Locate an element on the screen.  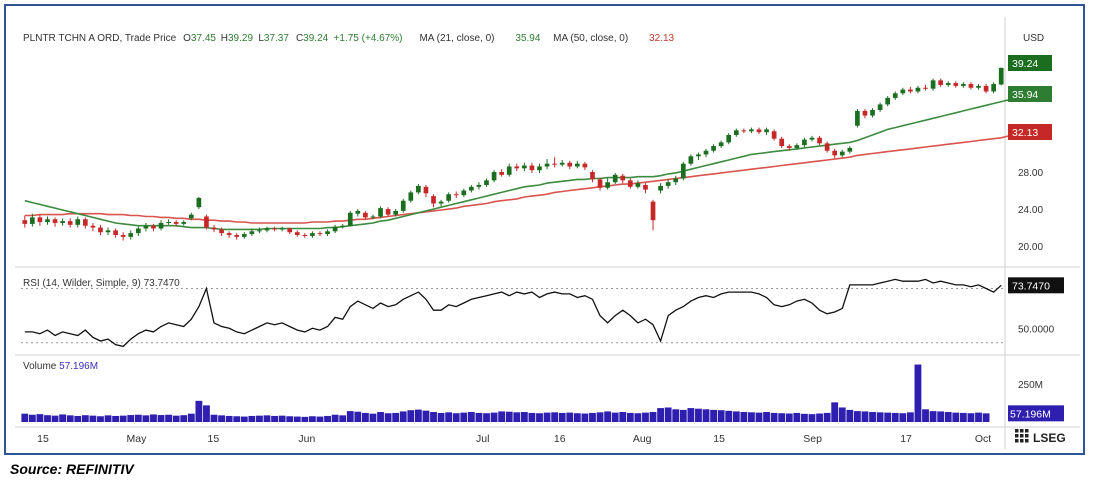
lseg-logo-dot is located at coordinates (1027, 436).